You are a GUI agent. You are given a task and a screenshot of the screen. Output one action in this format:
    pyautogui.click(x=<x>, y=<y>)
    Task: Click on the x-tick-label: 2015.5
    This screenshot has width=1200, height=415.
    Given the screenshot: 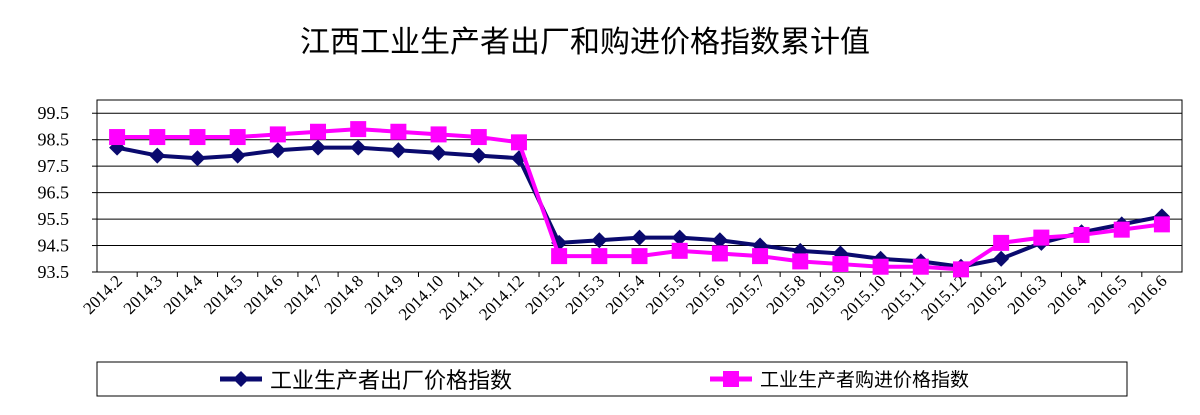 What is the action you would take?
    pyautogui.click(x=665, y=294)
    